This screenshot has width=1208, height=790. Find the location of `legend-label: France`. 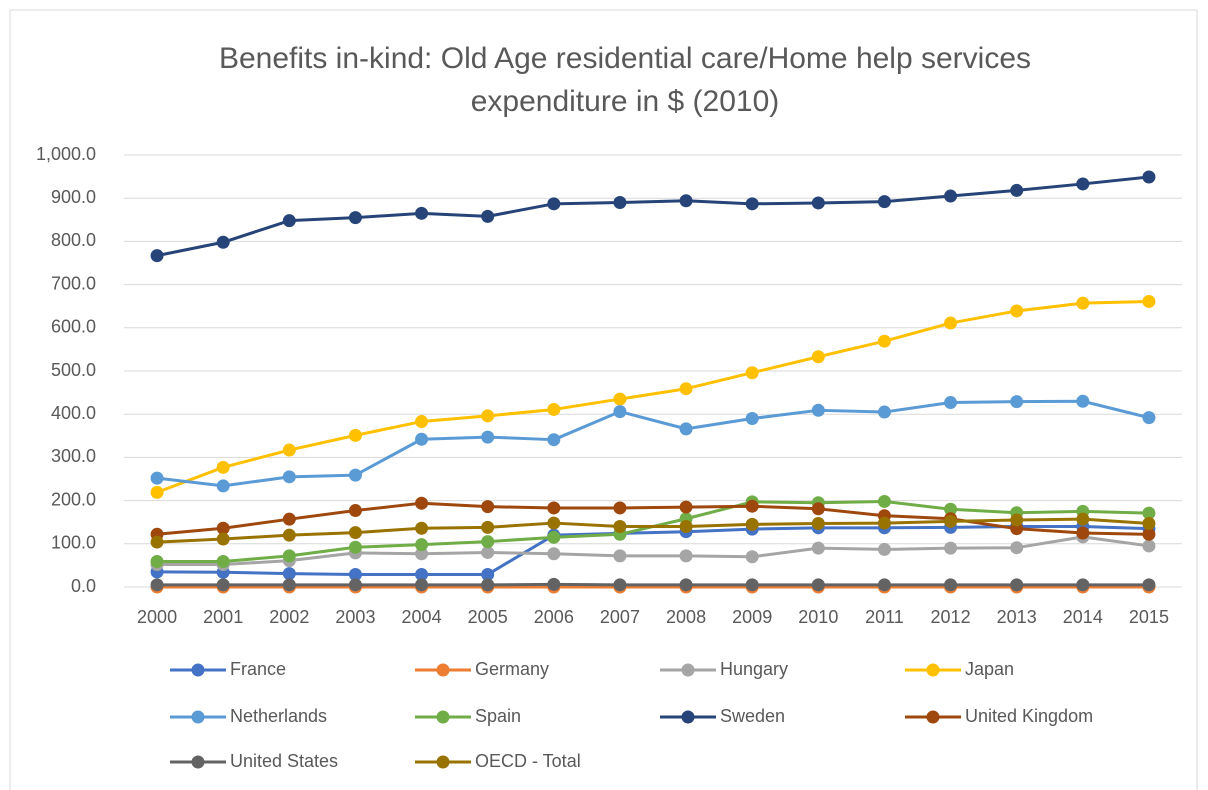

legend-label: France is located at coordinates (258, 669).